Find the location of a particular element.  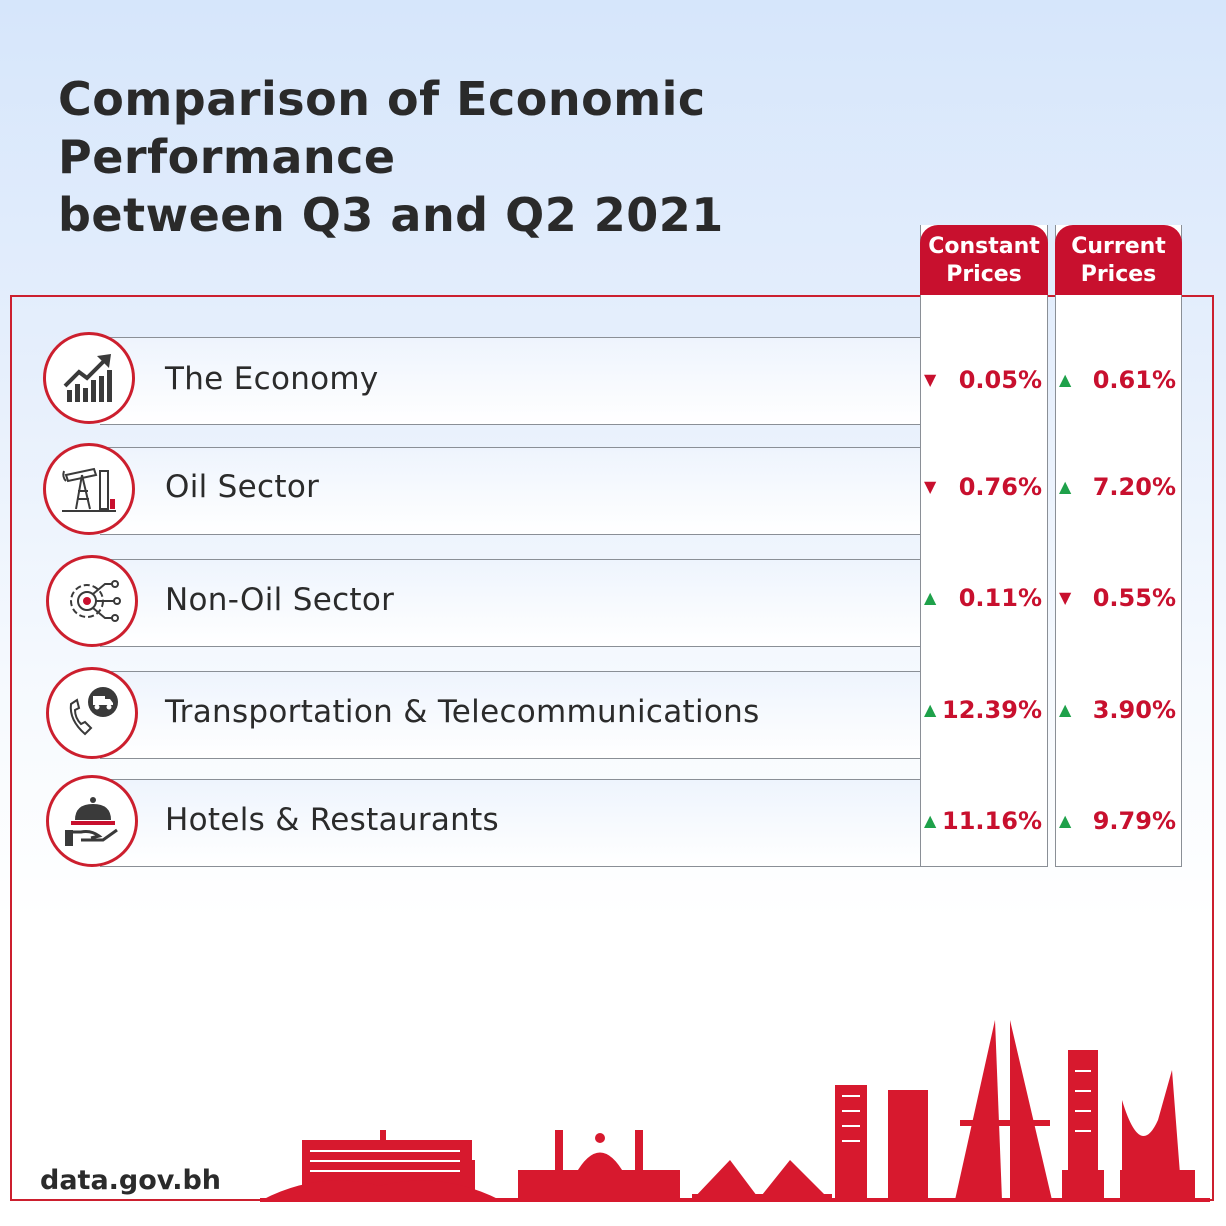

value-cell-constant: ▼ 0.05% is located at coordinates (984, 380).